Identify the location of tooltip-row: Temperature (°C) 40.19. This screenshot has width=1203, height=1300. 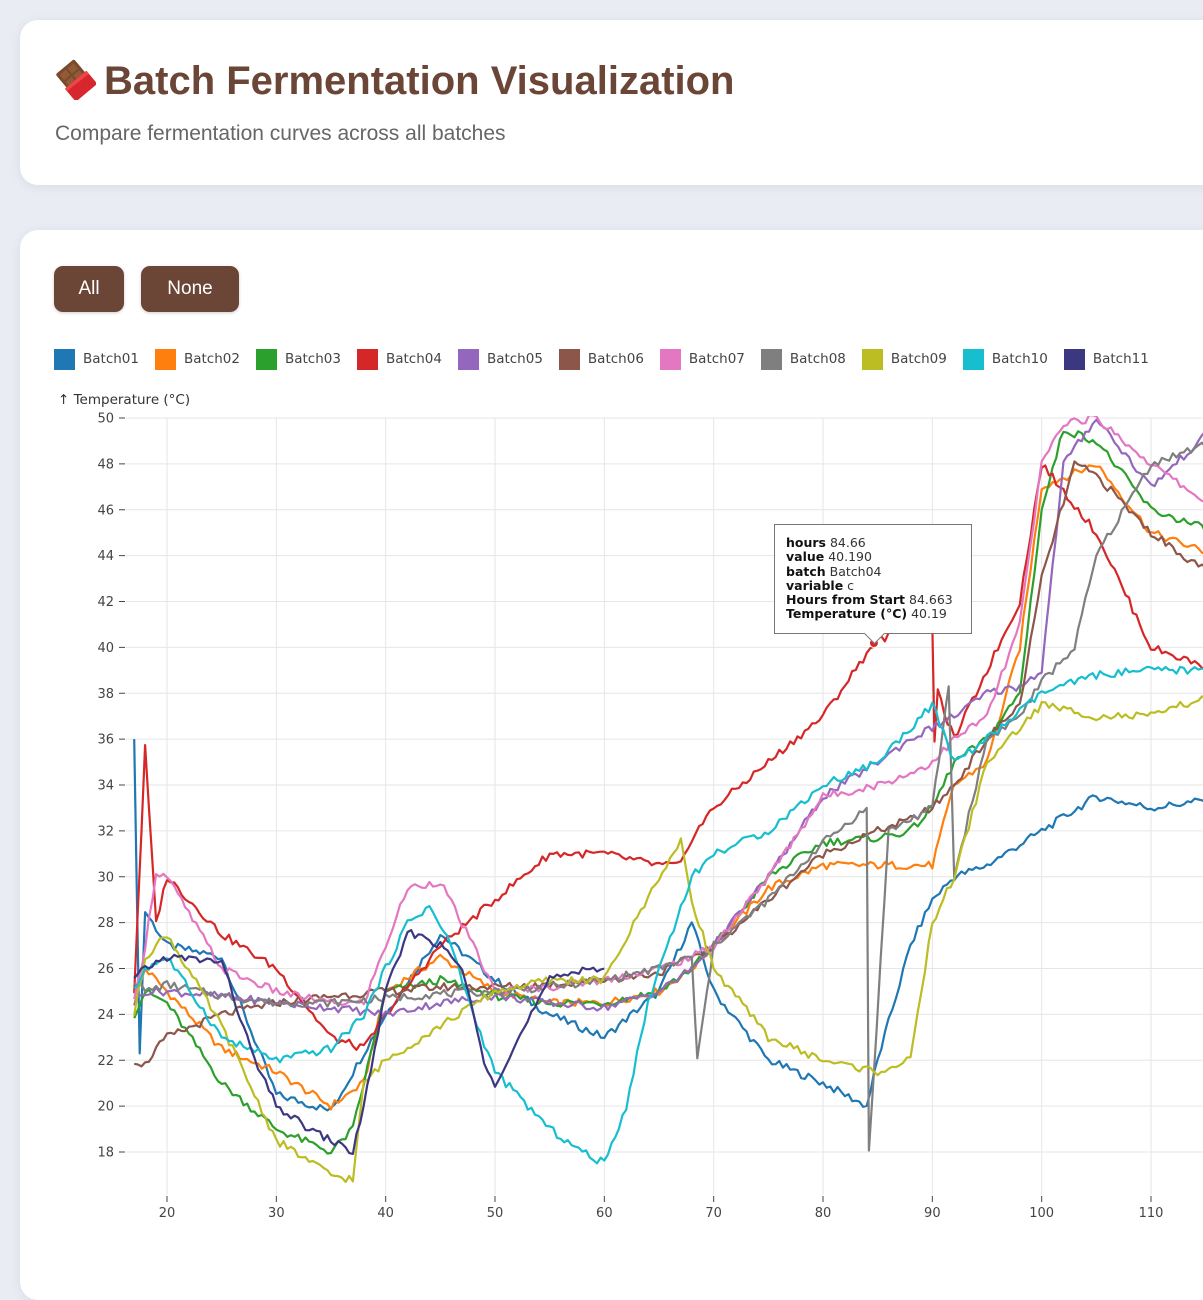
(873, 614).